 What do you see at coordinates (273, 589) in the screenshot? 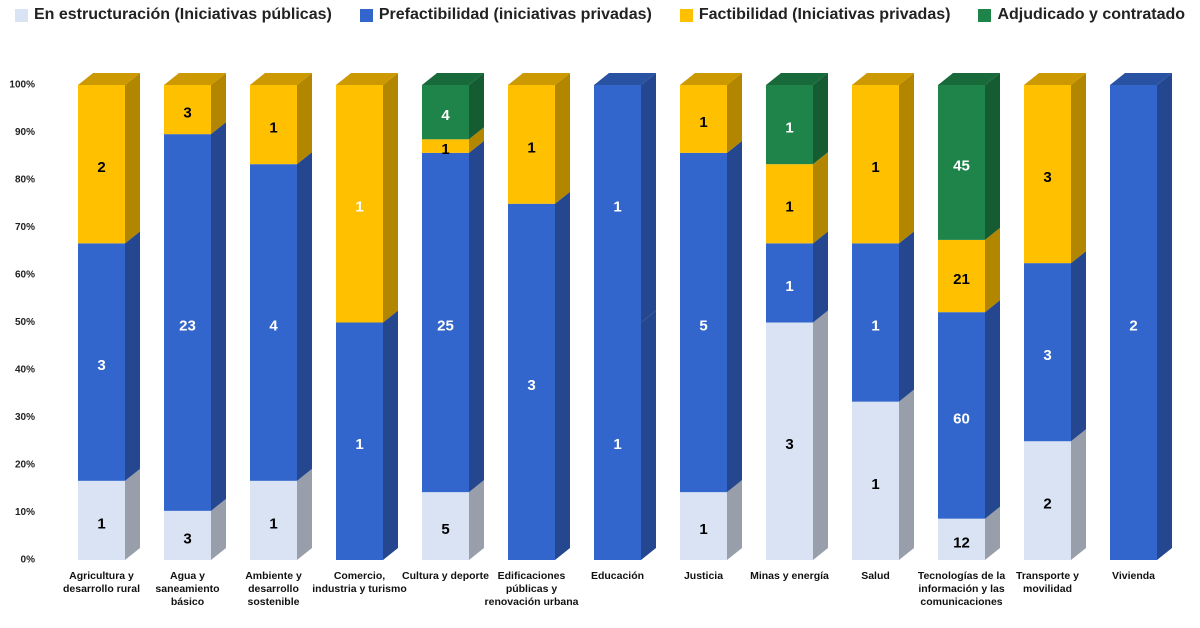
I see `x-tick-label: Ambiente y desarrollo sostenible` at bounding box center [273, 589].